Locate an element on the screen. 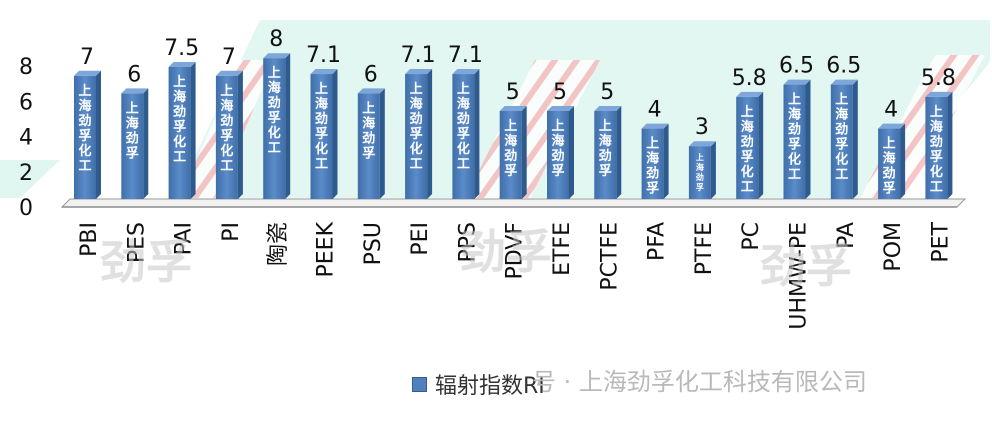 The height and width of the screenshot is (422, 992). legend-label: 辐射指数RI is located at coordinates (490, 386).